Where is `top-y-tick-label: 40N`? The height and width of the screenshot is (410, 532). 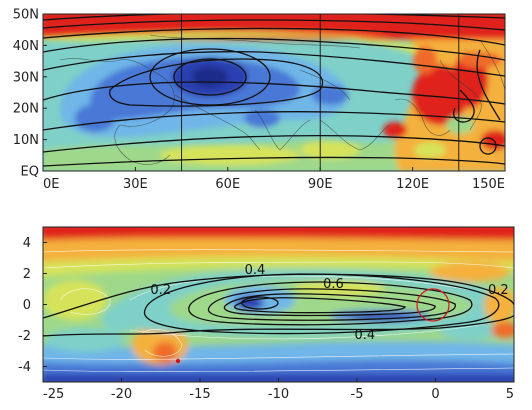 top-y-tick-label: 40N is located at coordinates (26, 46).